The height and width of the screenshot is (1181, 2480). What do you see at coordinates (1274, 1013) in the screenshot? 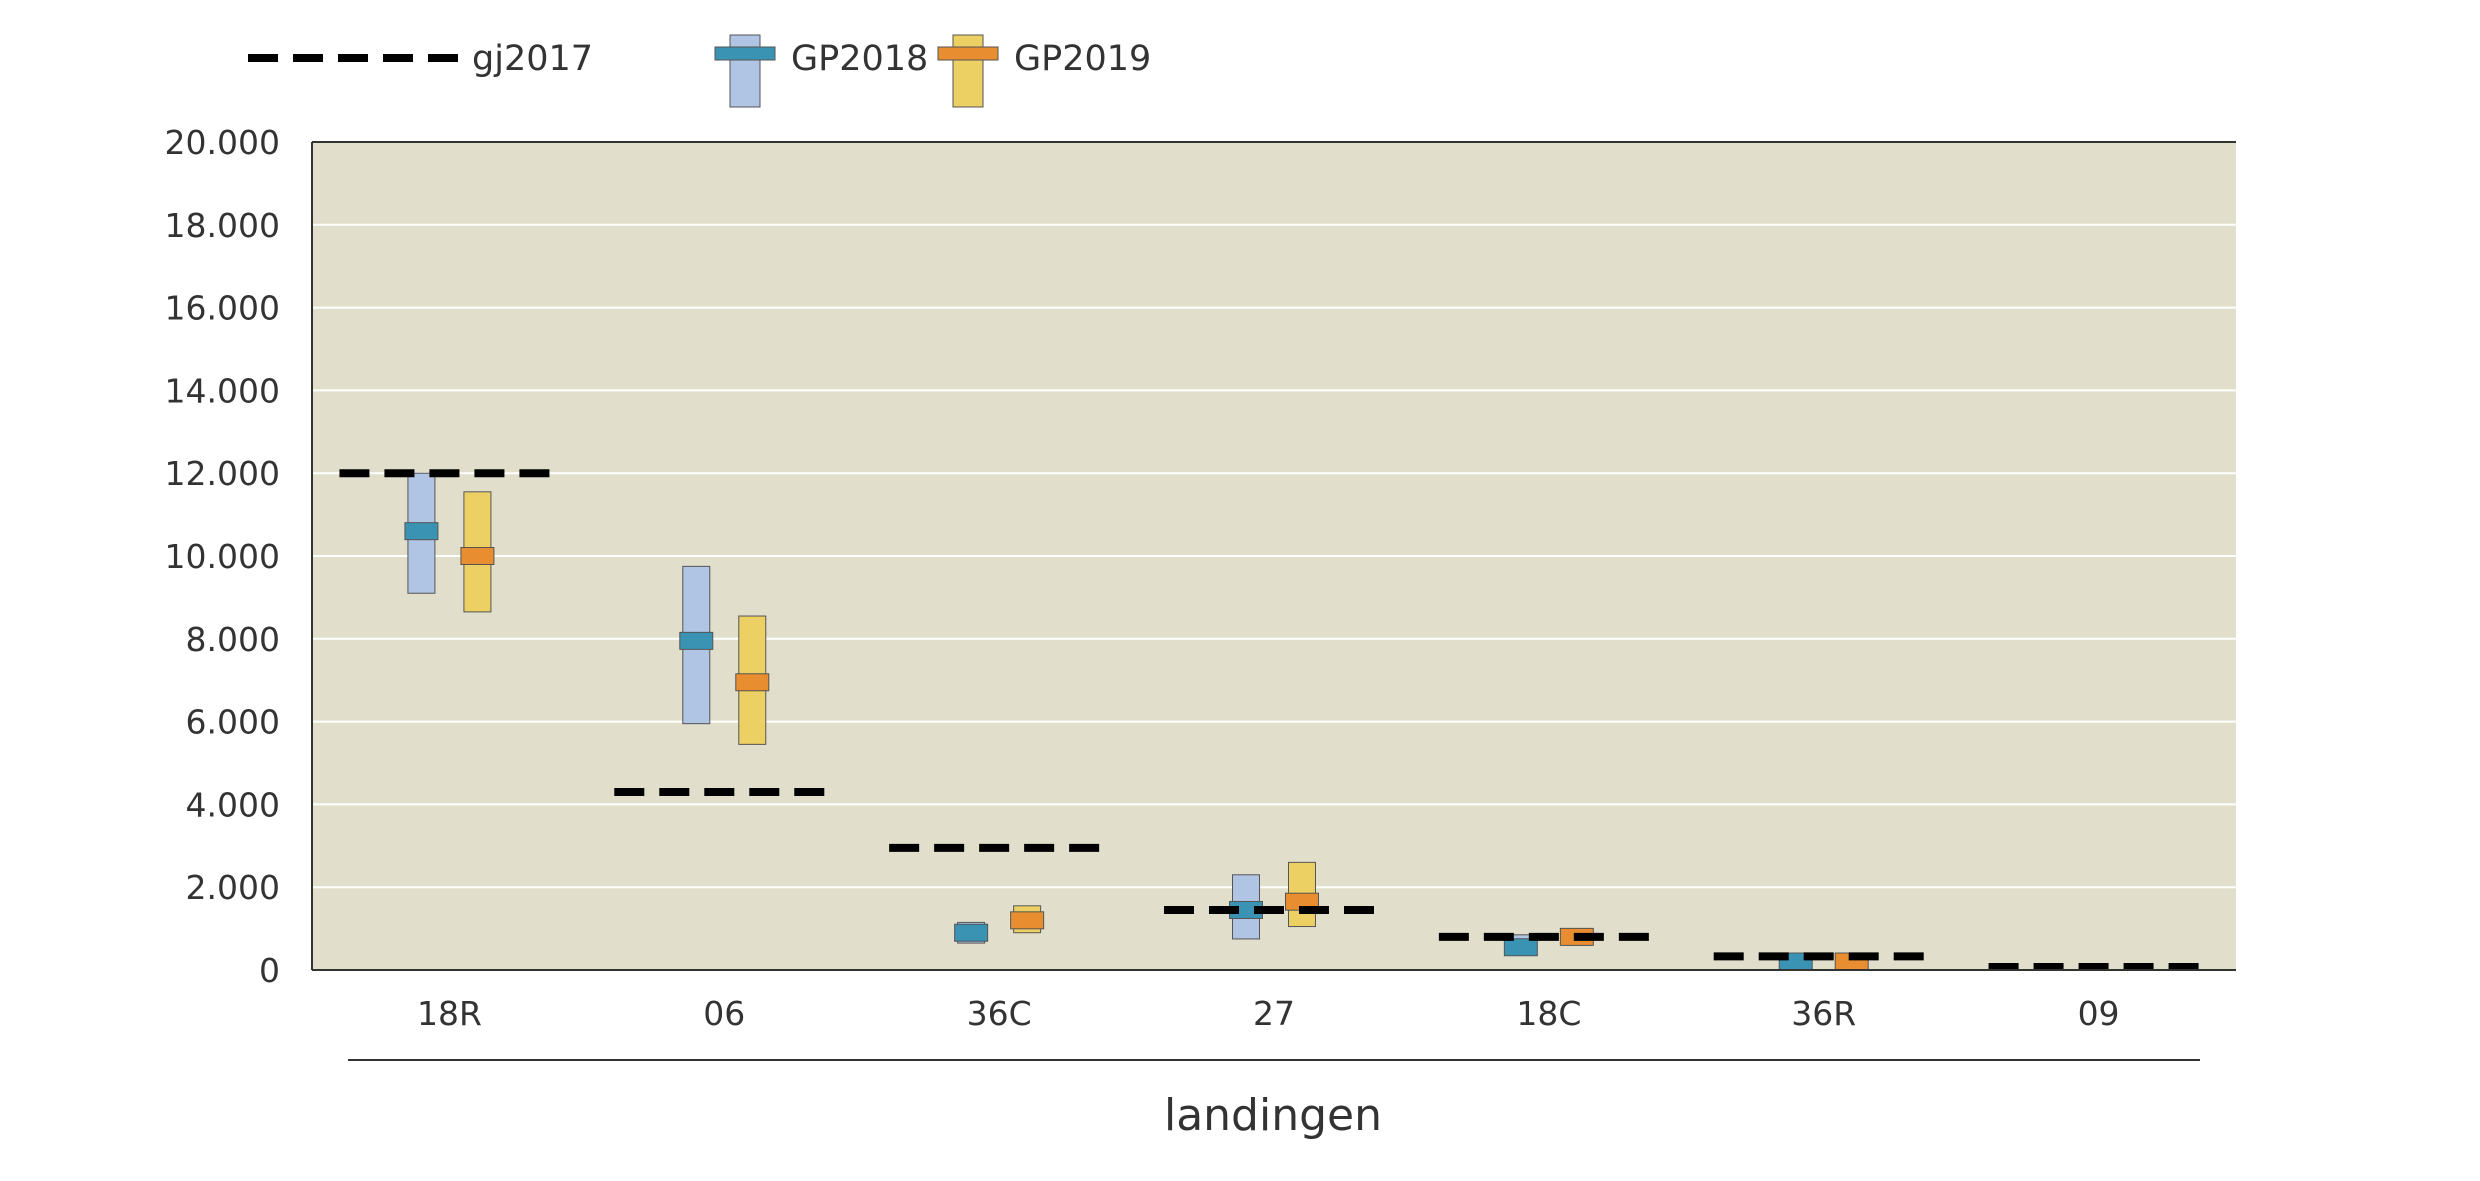
I see `x-tick-label: 27` at bounding box center [1274, 1013].